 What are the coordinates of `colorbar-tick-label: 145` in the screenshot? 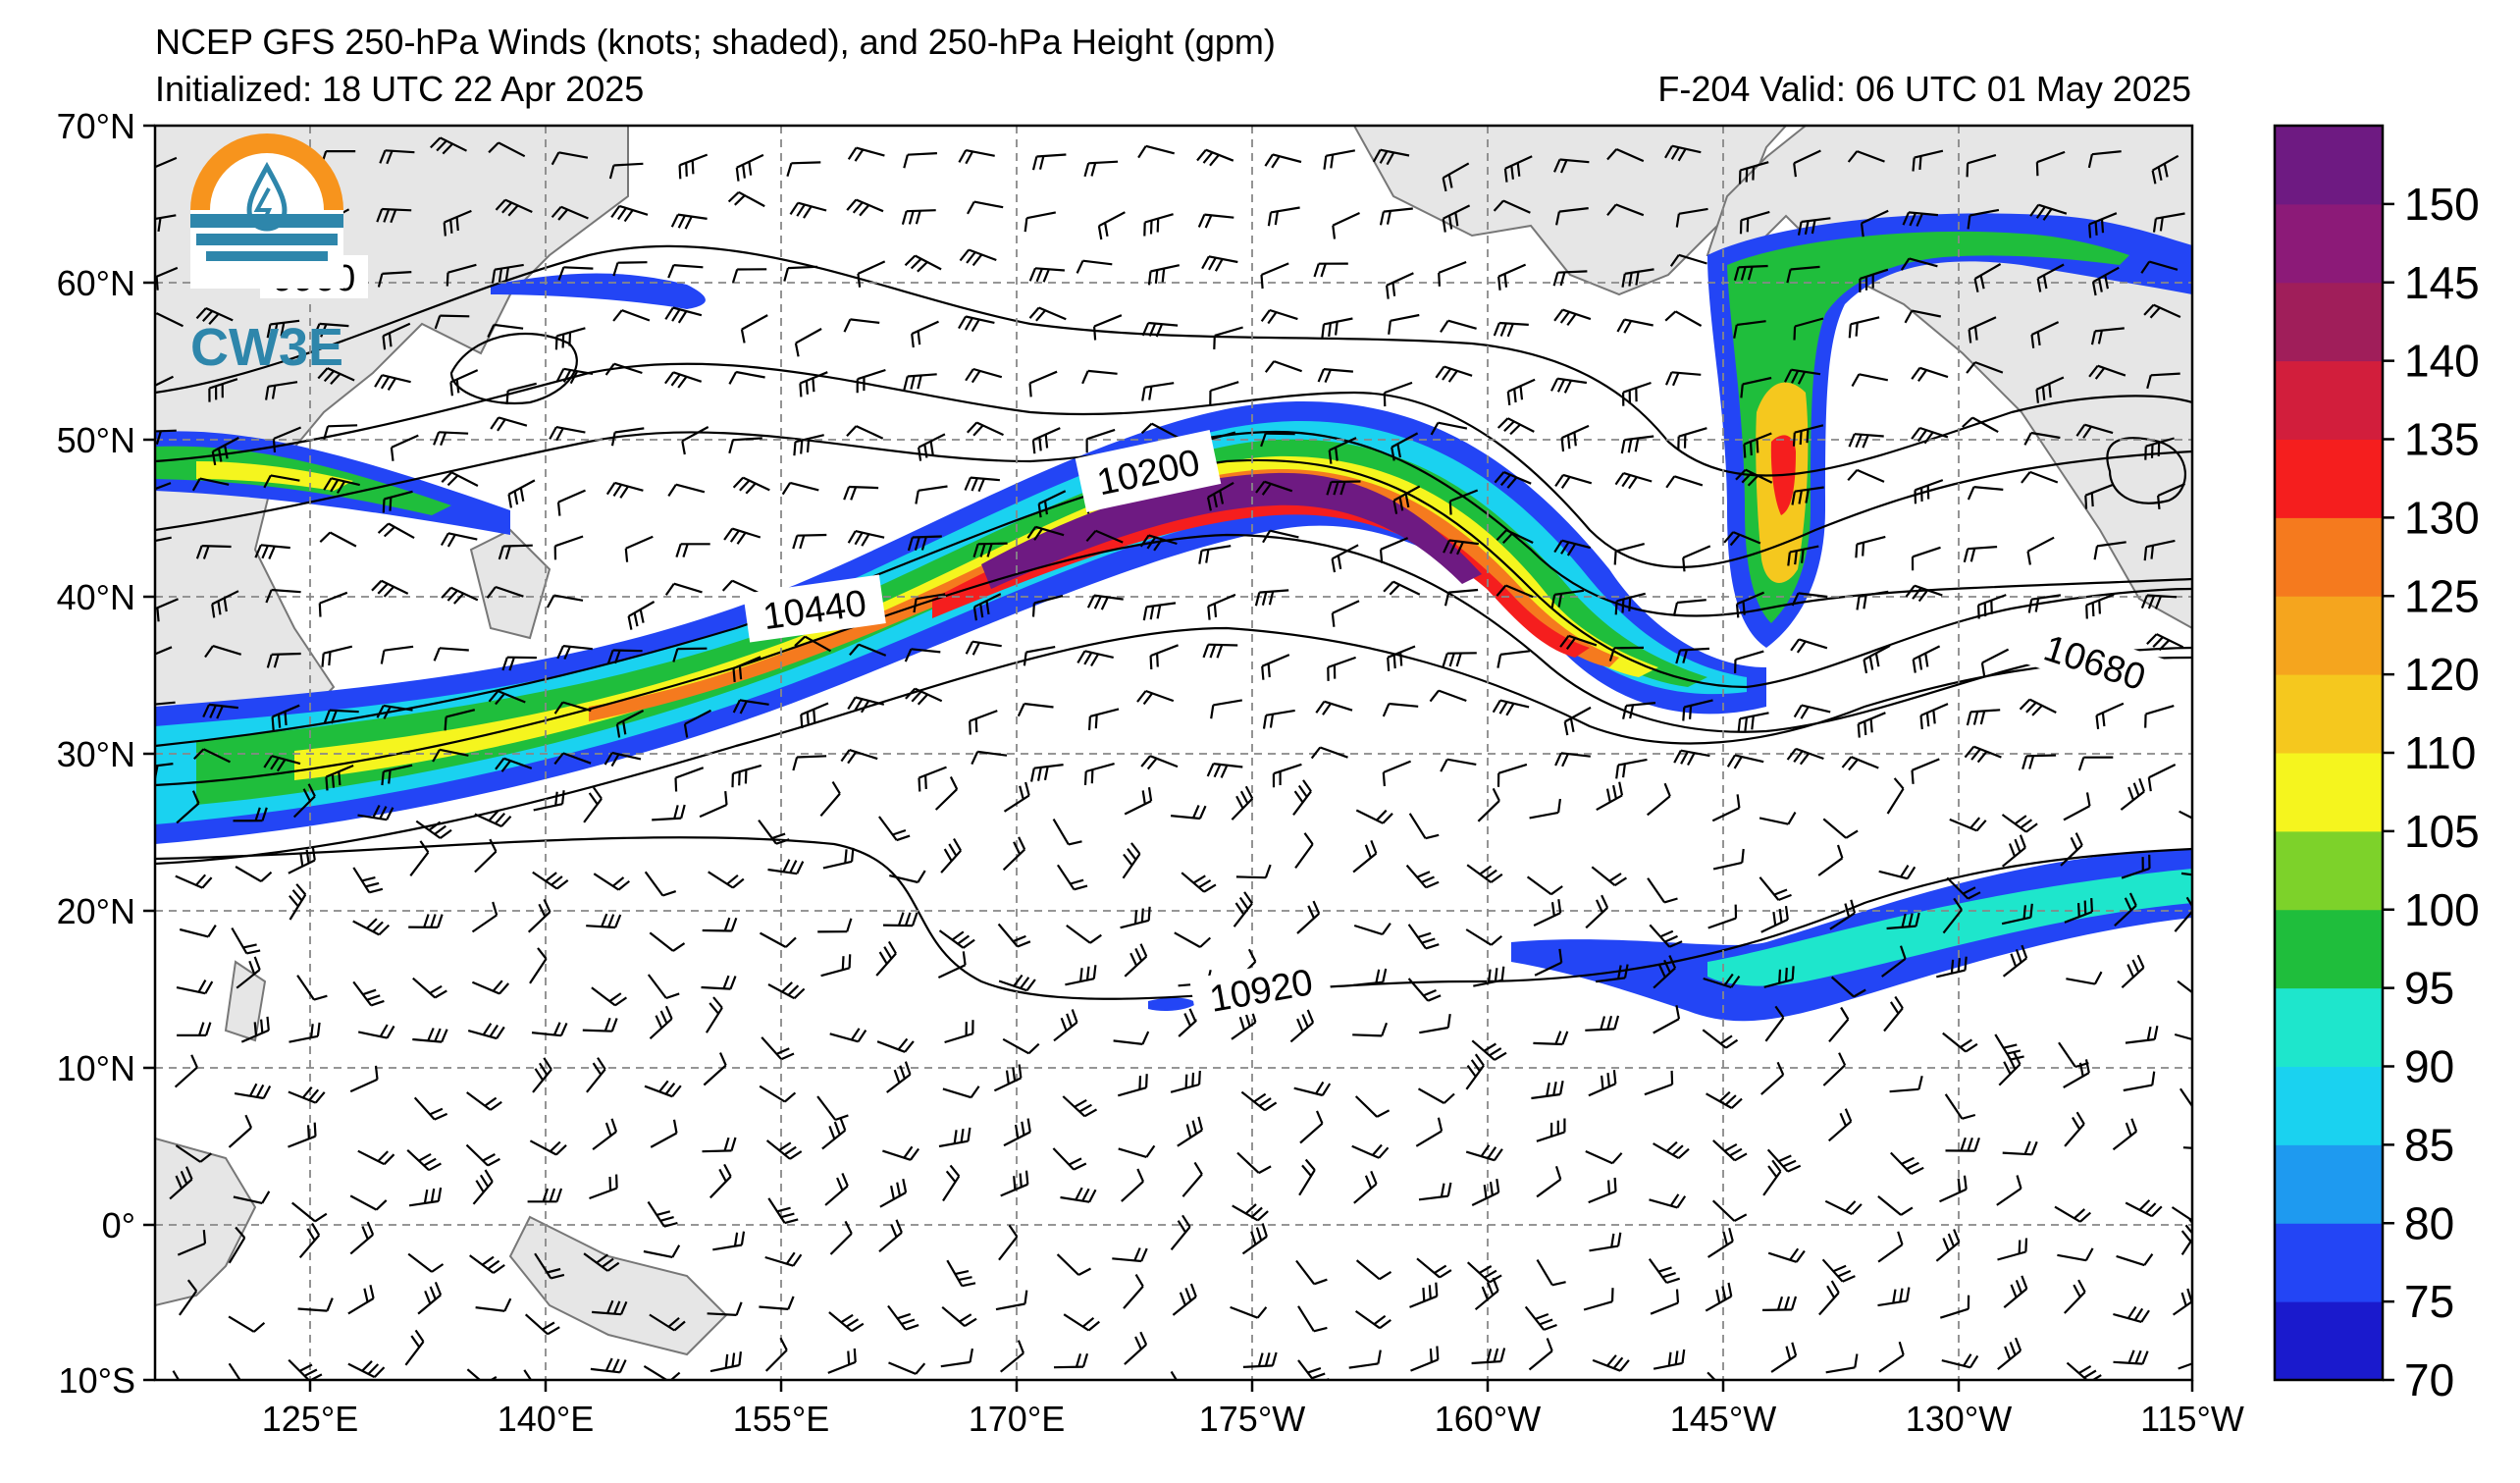 It's located at (2442, 283).